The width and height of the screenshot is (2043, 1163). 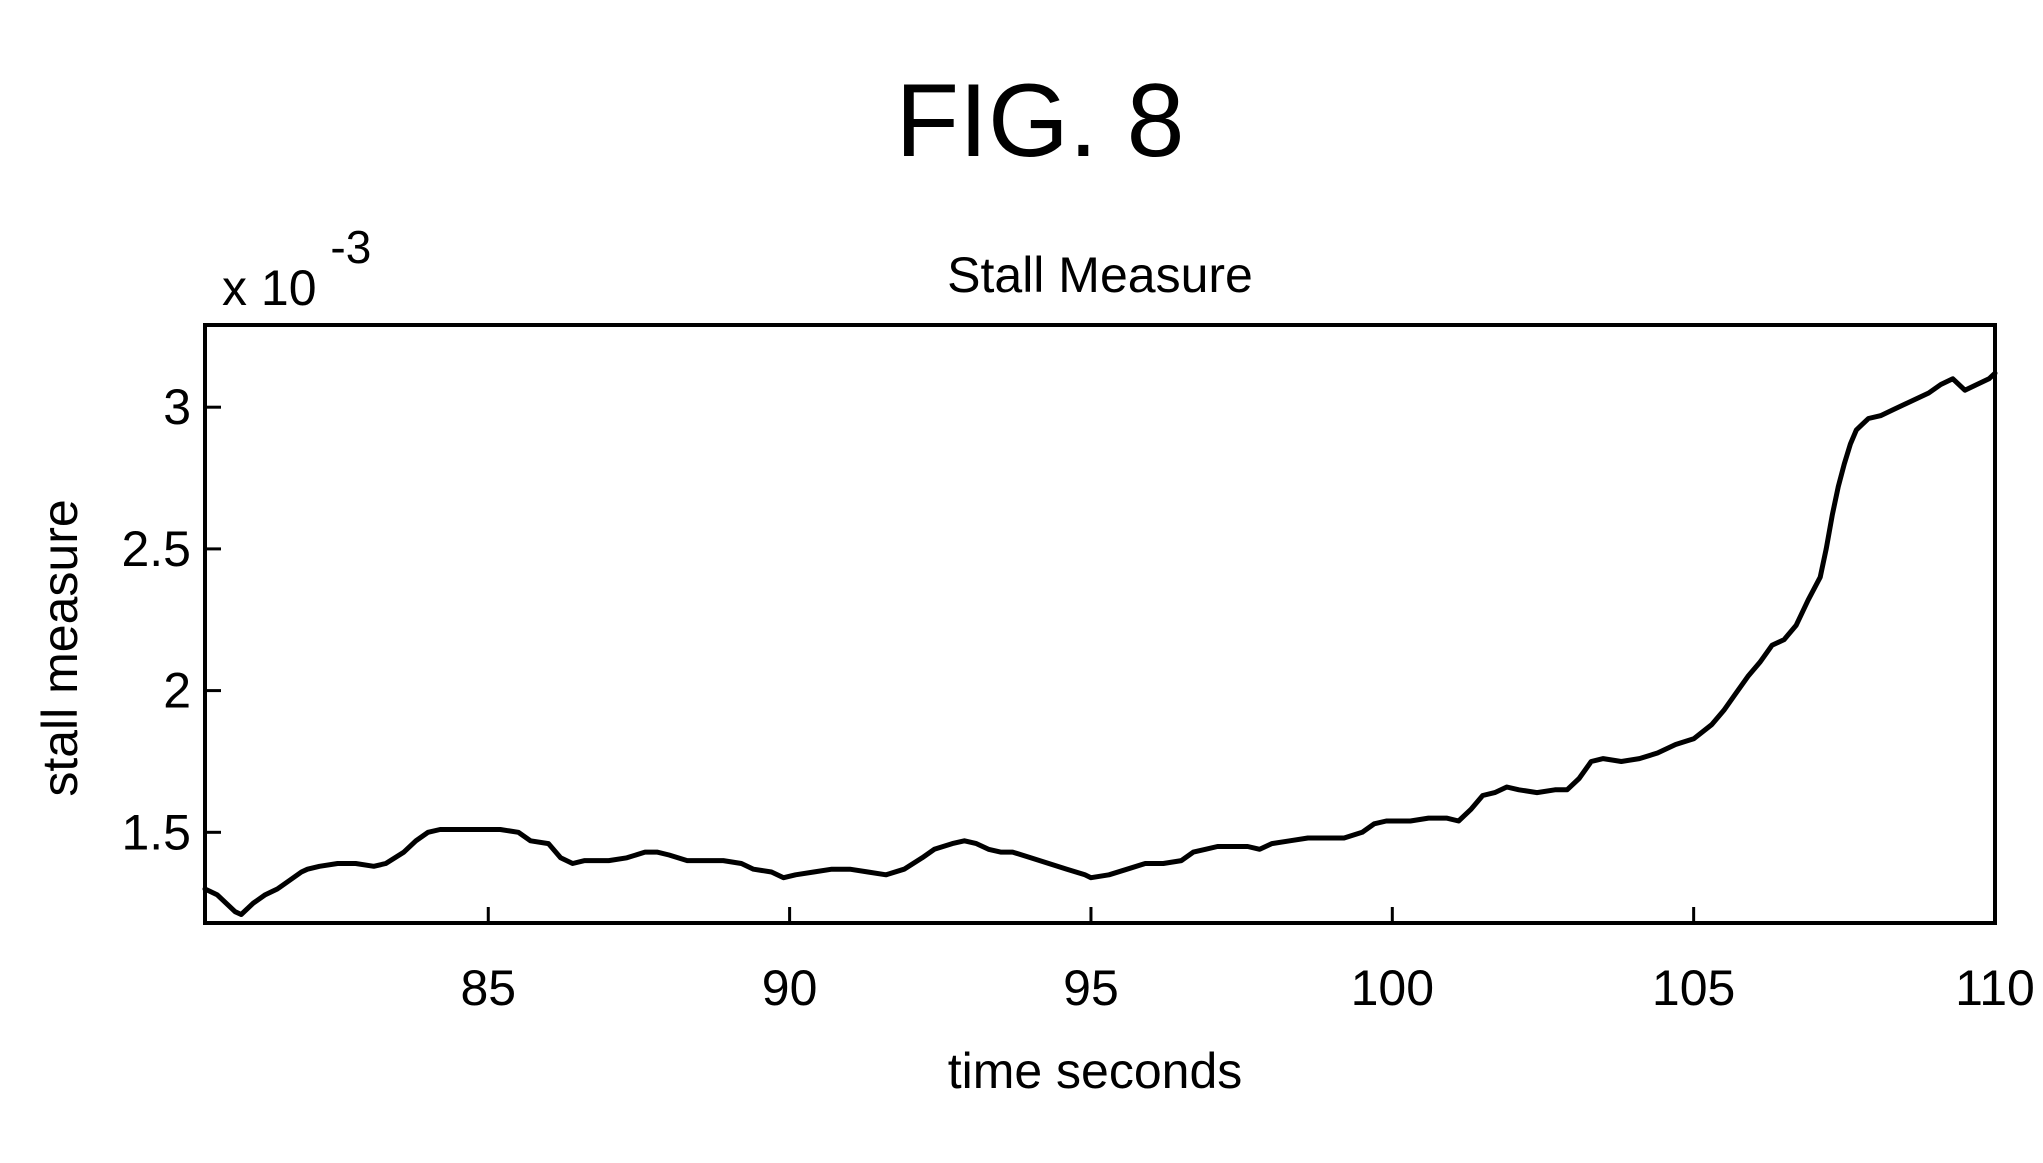 I want to click on x-tick-label-85: 85, so click(x=488, y=988).